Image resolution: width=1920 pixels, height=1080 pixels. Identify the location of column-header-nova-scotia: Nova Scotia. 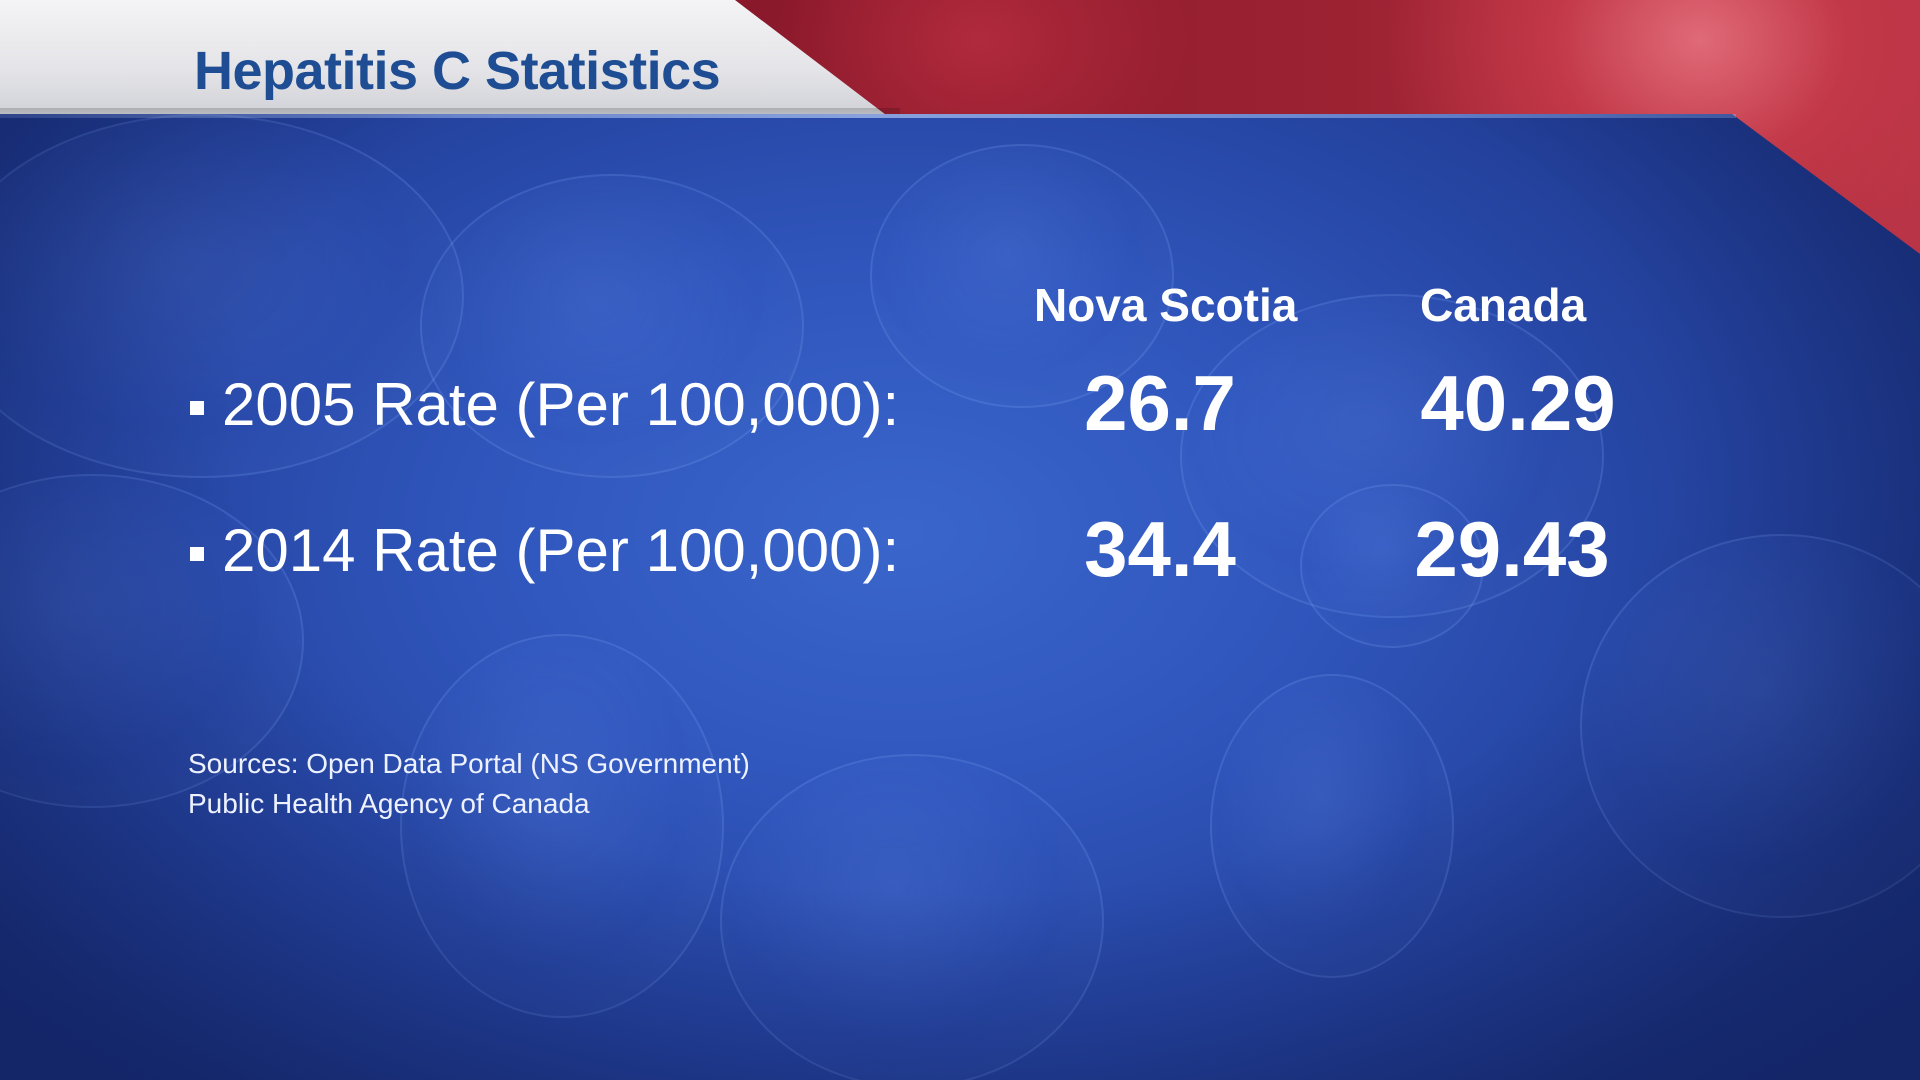
(1166, 305).